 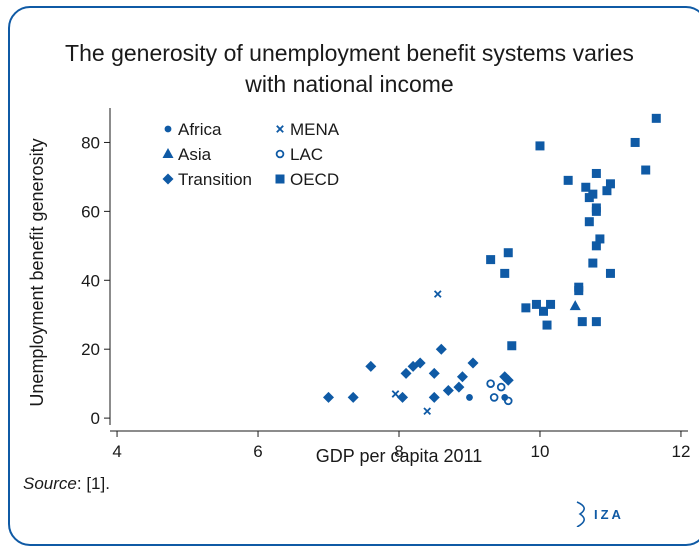 I want to click on data-point-asia, so click(x=575, y=305).